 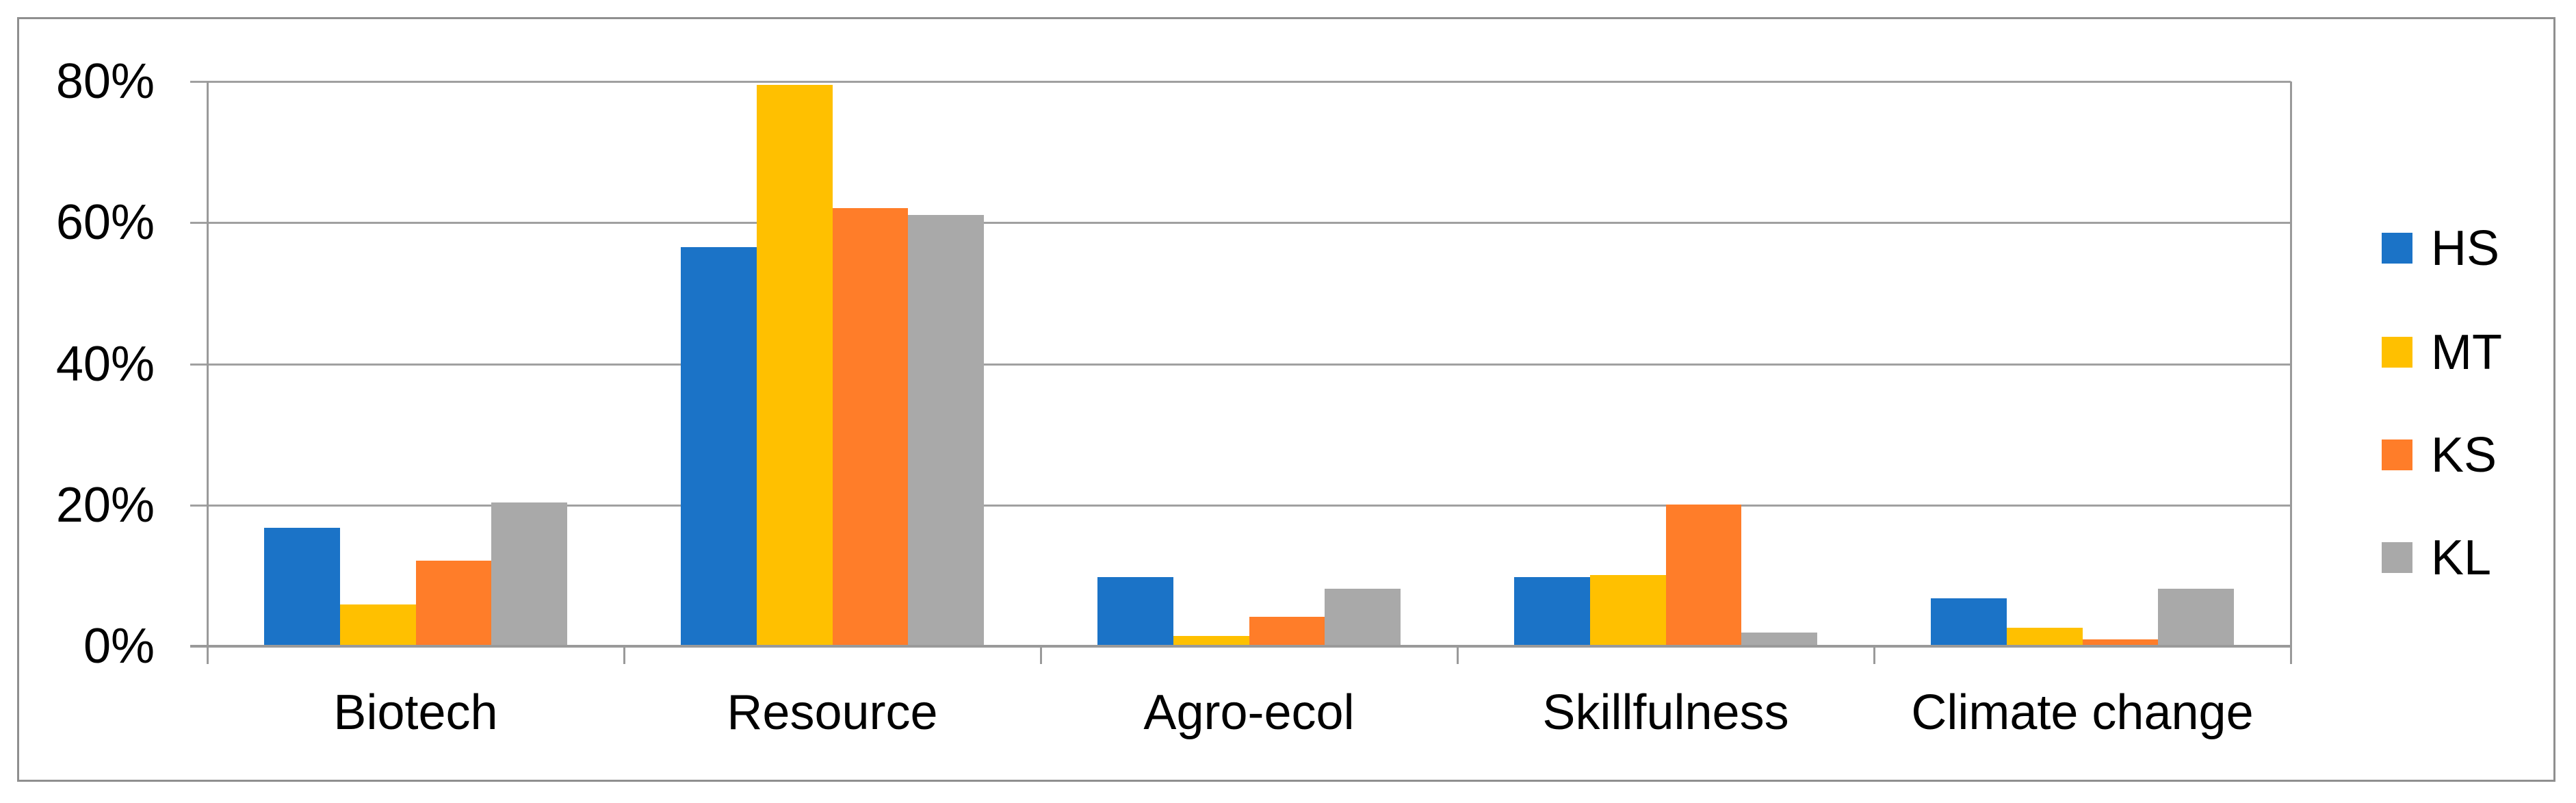 I want to click on y-tick-label-60: 60%, so click(x=105, y=223).